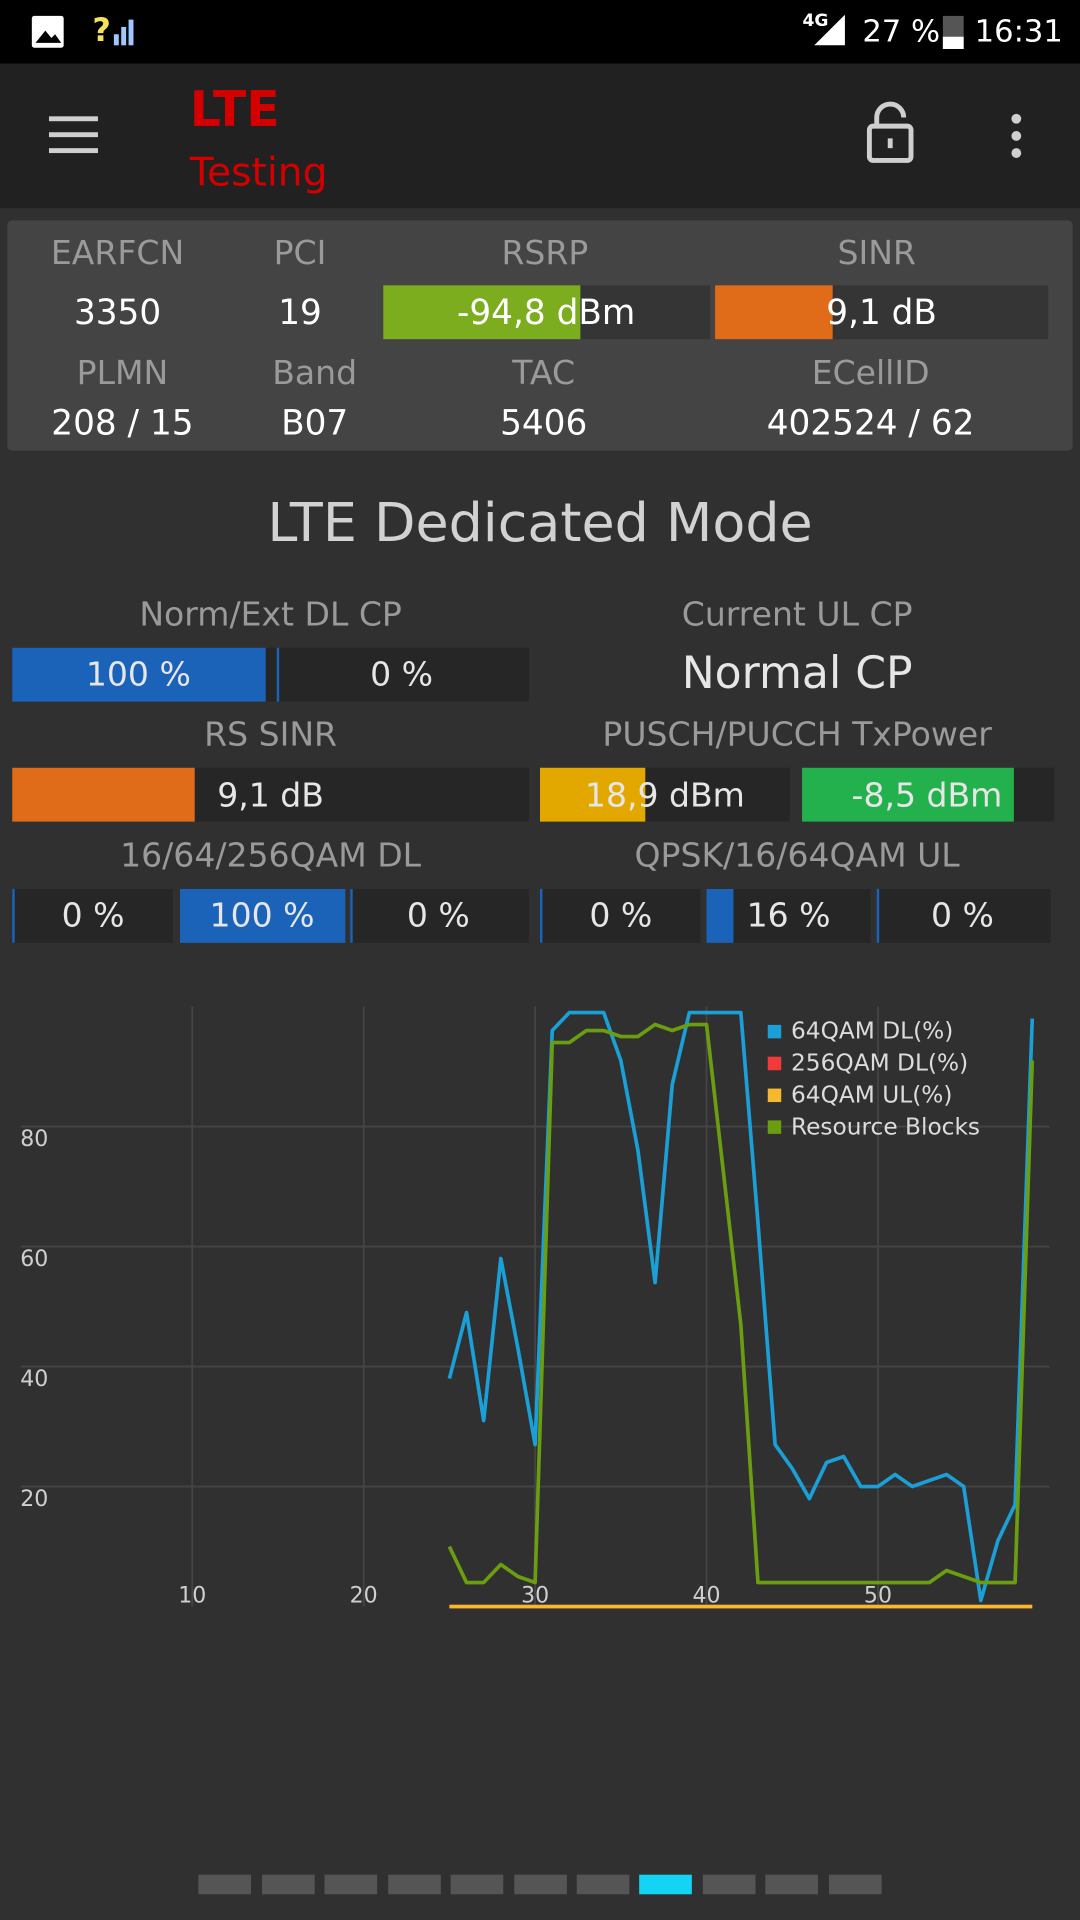 The height and width of the screenshot is (1920, 1080). I want to click on legend-label: Resource Blocks, so click(885, 1126).